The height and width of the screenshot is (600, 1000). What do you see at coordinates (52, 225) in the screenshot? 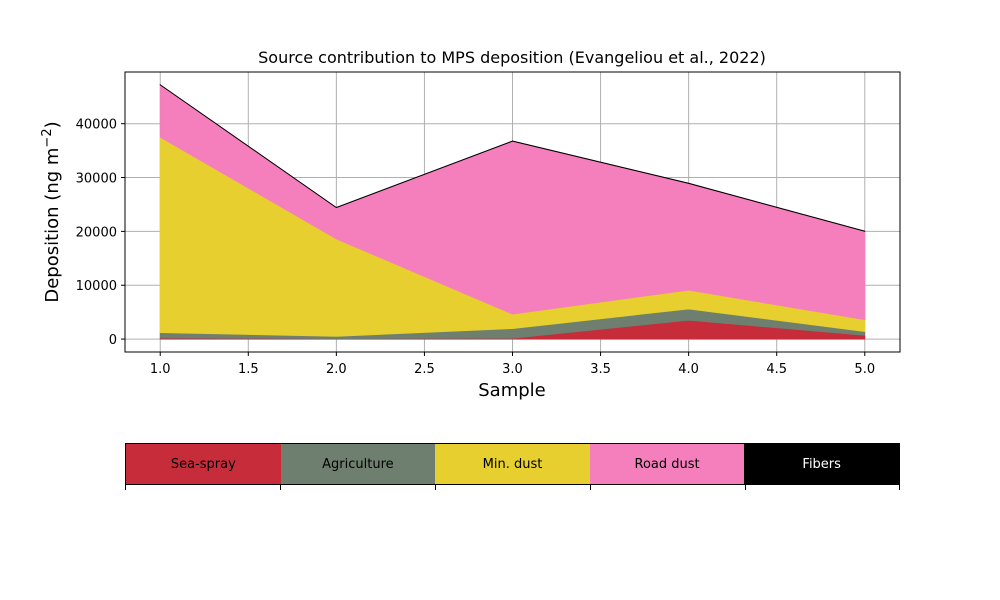
I see `y-axis-label-main: Deposition (ng m` at bounding box center [52, 225].